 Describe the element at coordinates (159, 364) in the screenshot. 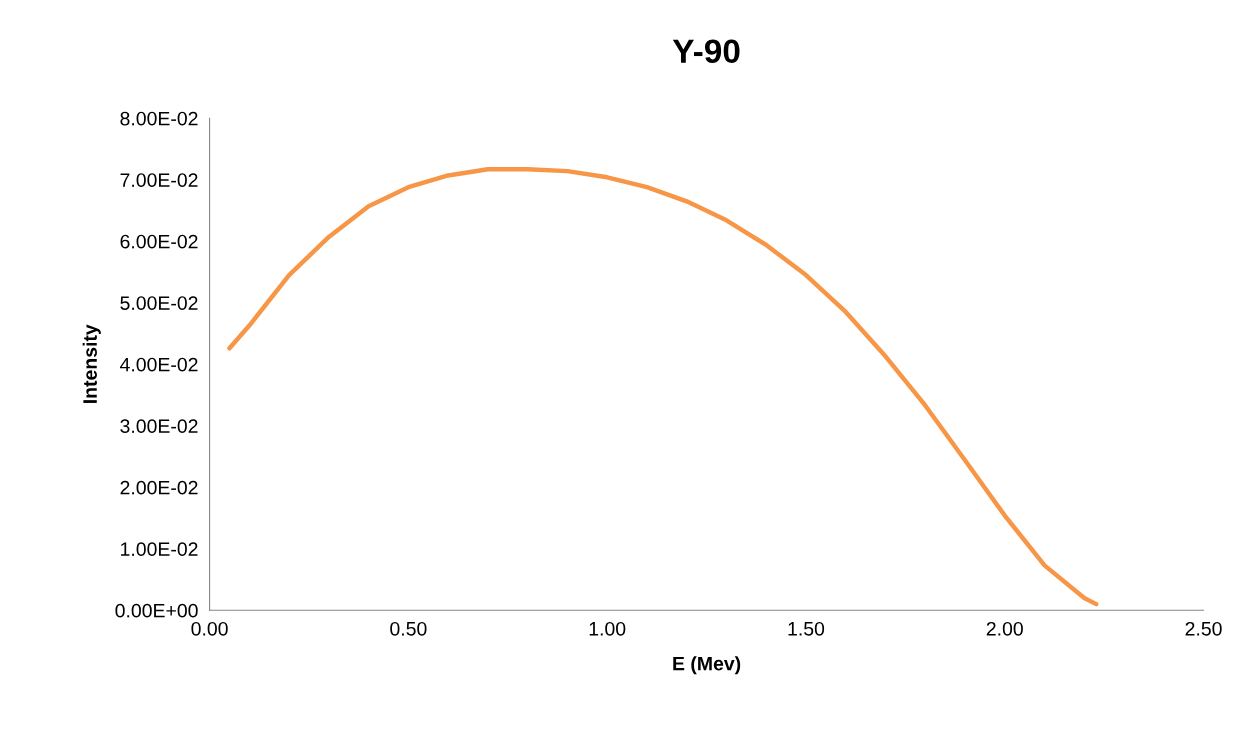

I see `y-tick-label: 4.00E-02` at that location.